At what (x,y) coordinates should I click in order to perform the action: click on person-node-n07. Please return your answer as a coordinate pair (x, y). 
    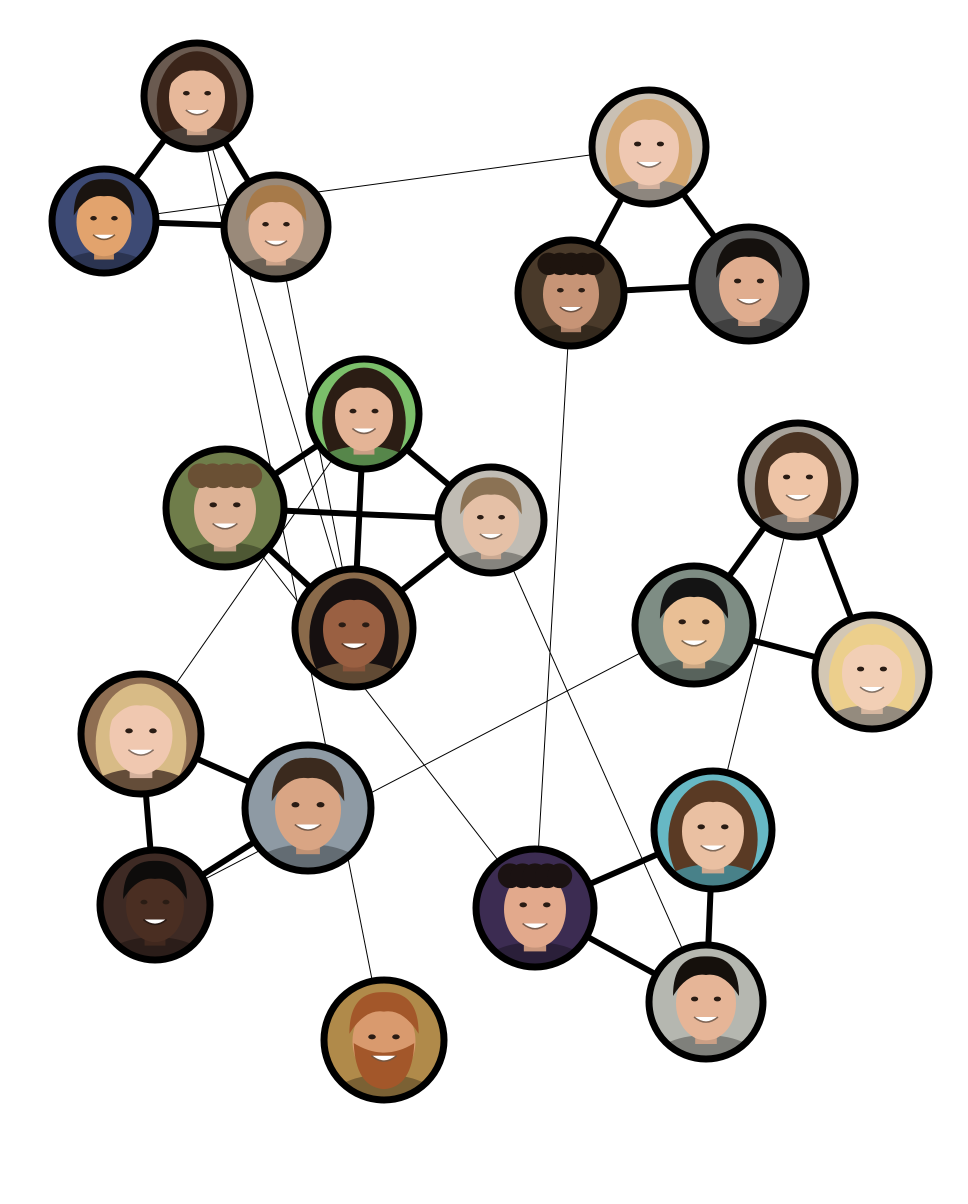
    Looking at the image, I should click on (364, 429).